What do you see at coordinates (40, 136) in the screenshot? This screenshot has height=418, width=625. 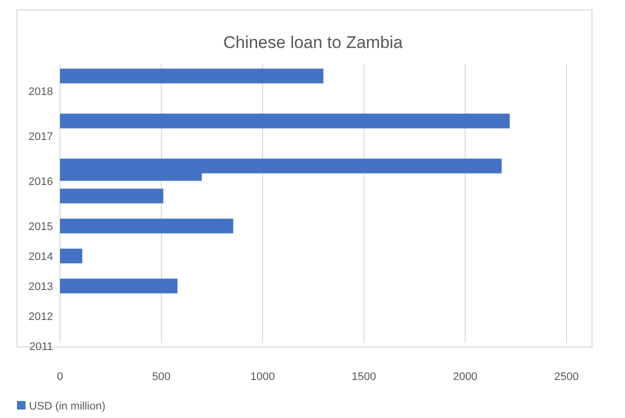 I see `y-tick-label: 2017` at bounding box center [40, 136].